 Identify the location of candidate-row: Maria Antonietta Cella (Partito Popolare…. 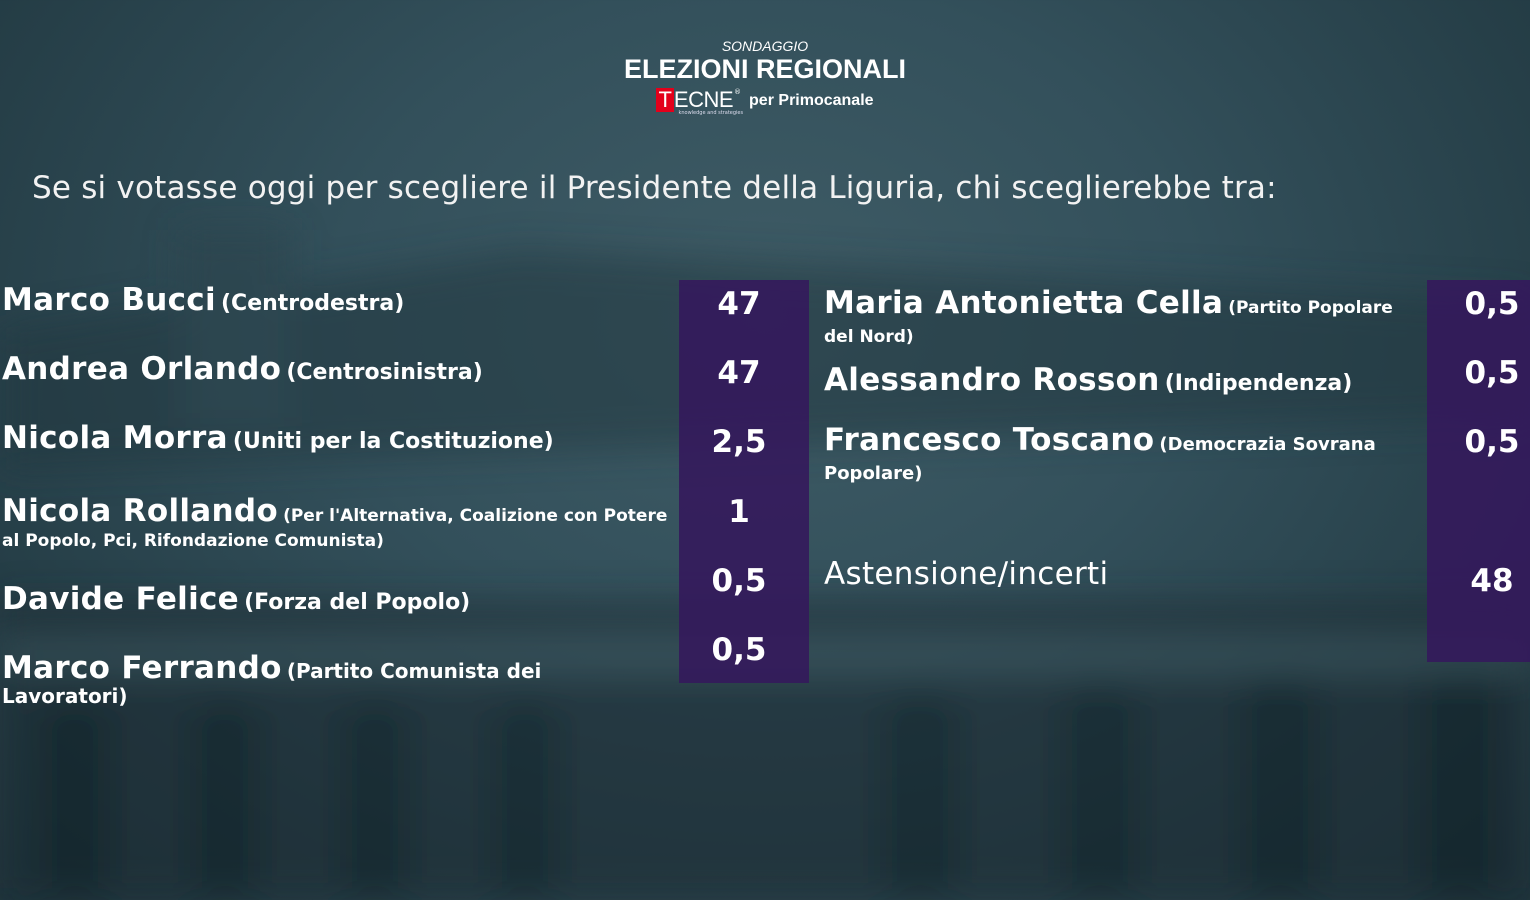
(1119, 316).